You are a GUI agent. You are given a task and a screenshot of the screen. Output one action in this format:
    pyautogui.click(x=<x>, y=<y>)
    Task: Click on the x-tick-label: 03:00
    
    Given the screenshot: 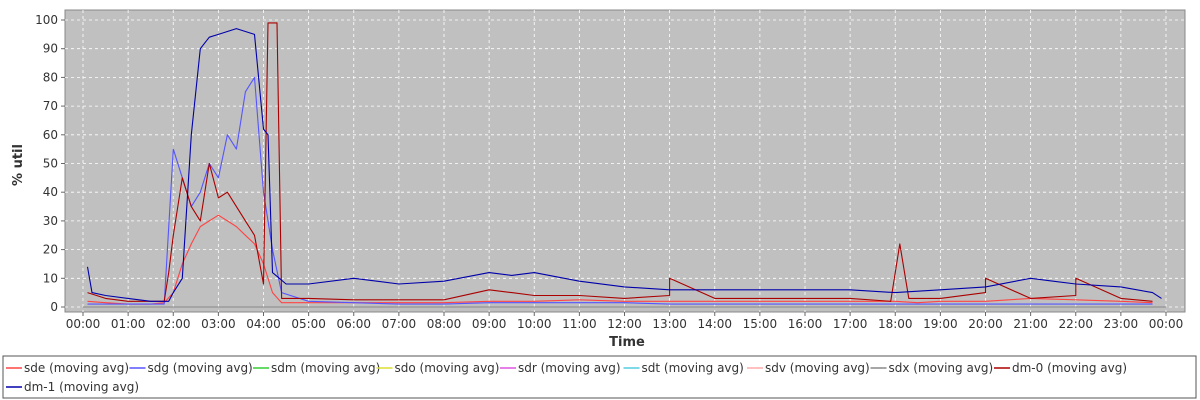 What is the action you would take?
    pyautogui.click(x=218, y=324)
    